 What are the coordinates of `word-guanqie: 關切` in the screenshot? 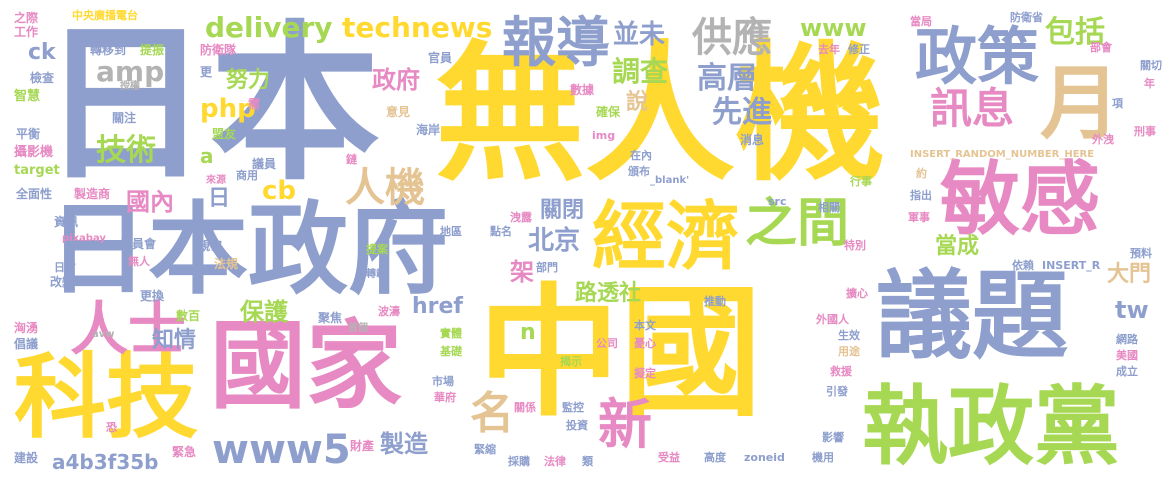 It's located at (1151, 65).